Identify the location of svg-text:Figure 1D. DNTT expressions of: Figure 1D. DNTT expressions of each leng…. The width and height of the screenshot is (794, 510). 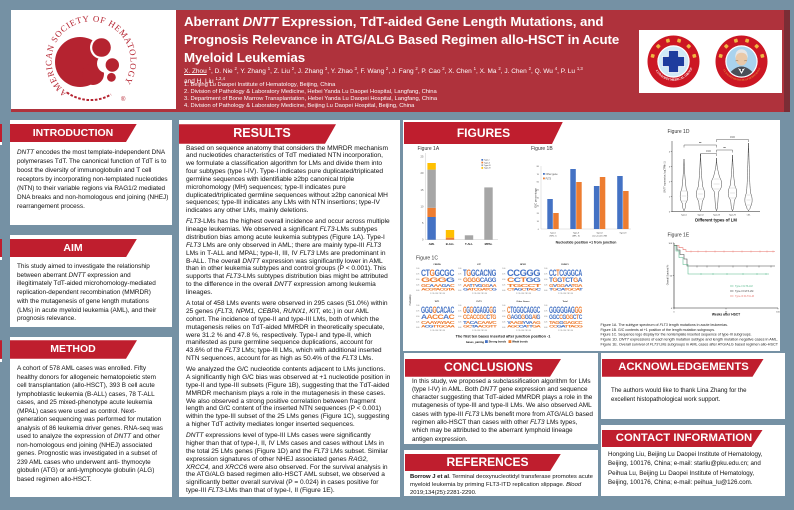
(690, 339).